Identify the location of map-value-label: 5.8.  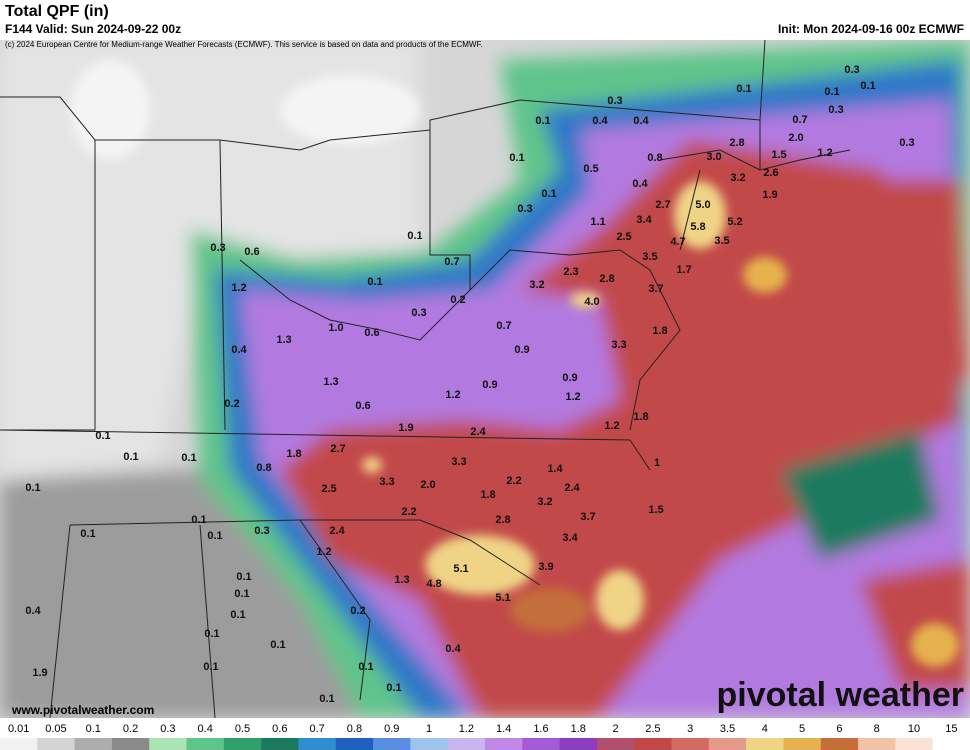
(697, 227).